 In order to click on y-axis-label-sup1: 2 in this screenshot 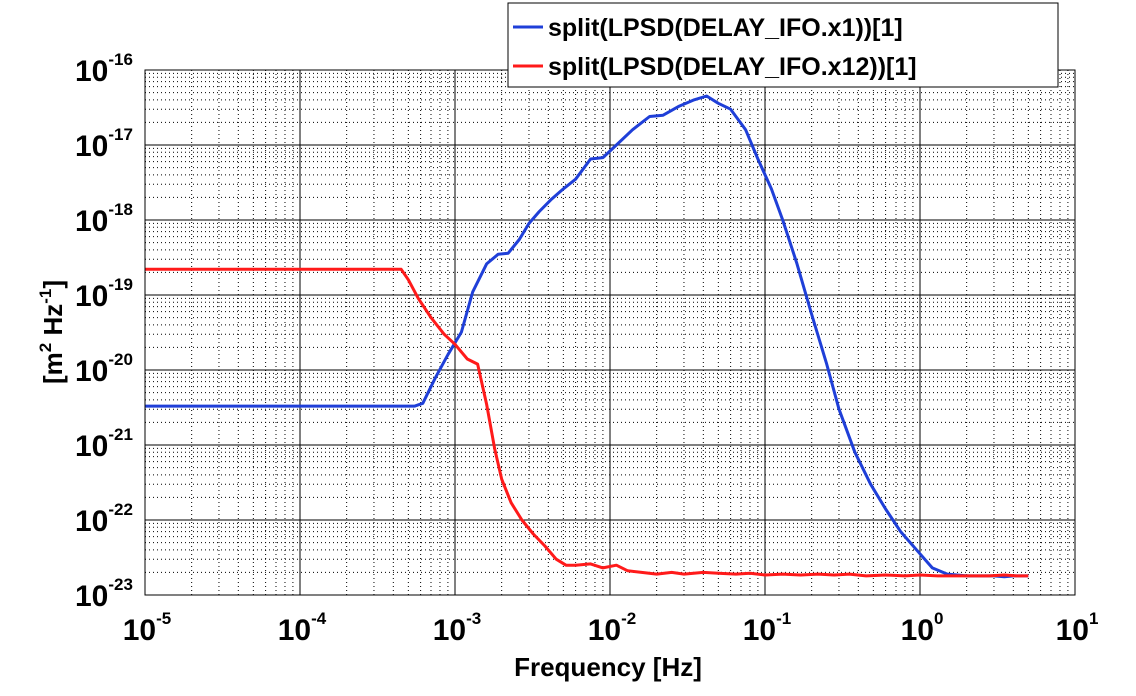, I will do `click(45, 347)`.